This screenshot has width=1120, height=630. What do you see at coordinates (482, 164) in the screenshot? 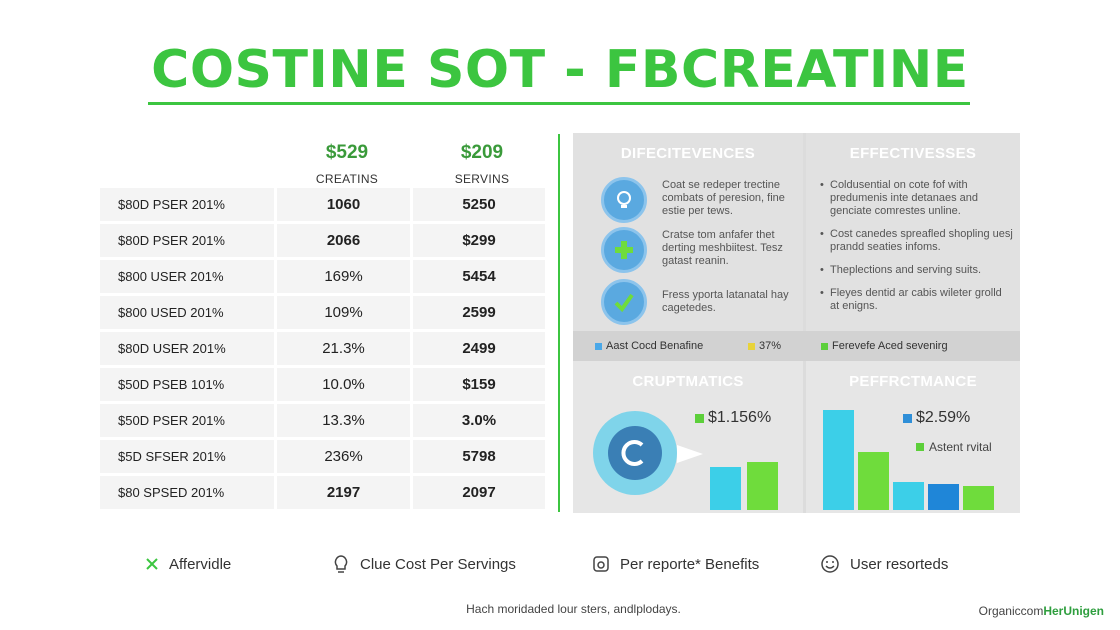
I see `column-header-servins: $209 SERVINS` at bounding box center [482, 164].